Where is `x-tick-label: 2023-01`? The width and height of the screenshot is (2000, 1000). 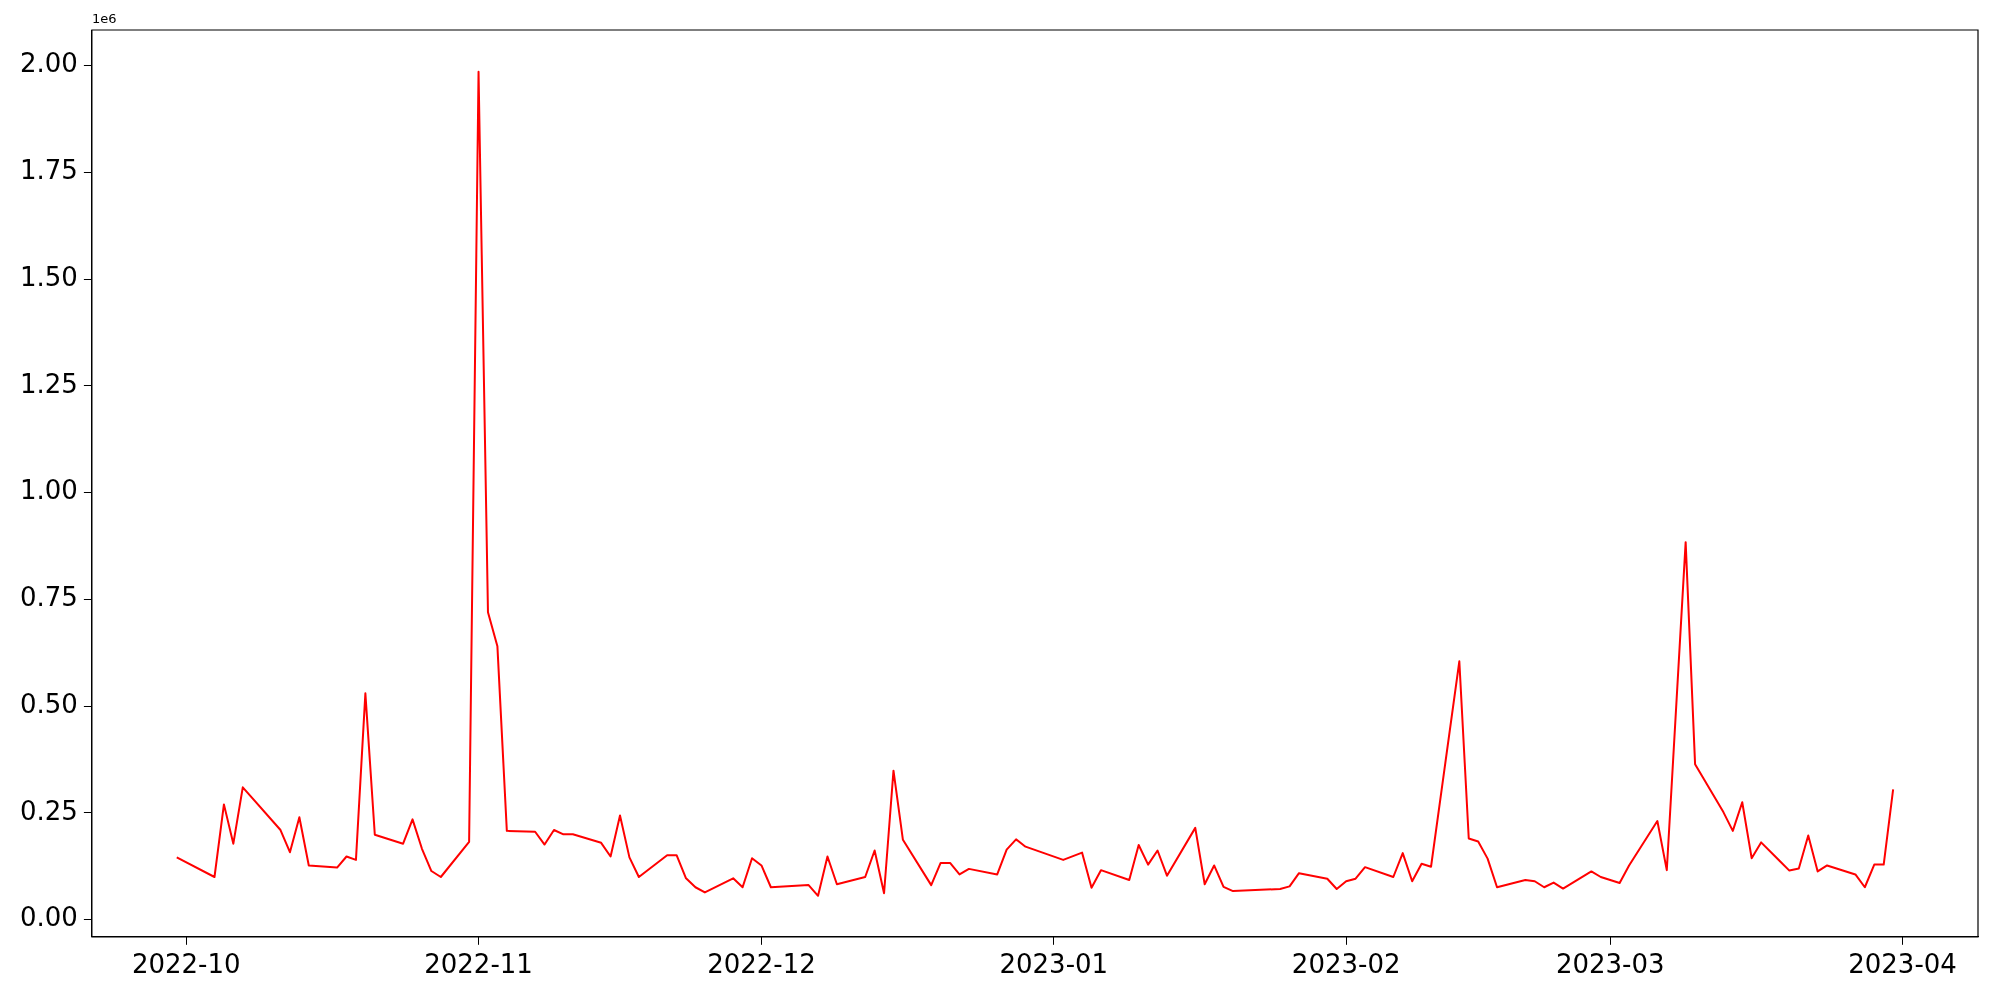 x-tick-label: 2023-01 is located at coordinates (1054, 964).